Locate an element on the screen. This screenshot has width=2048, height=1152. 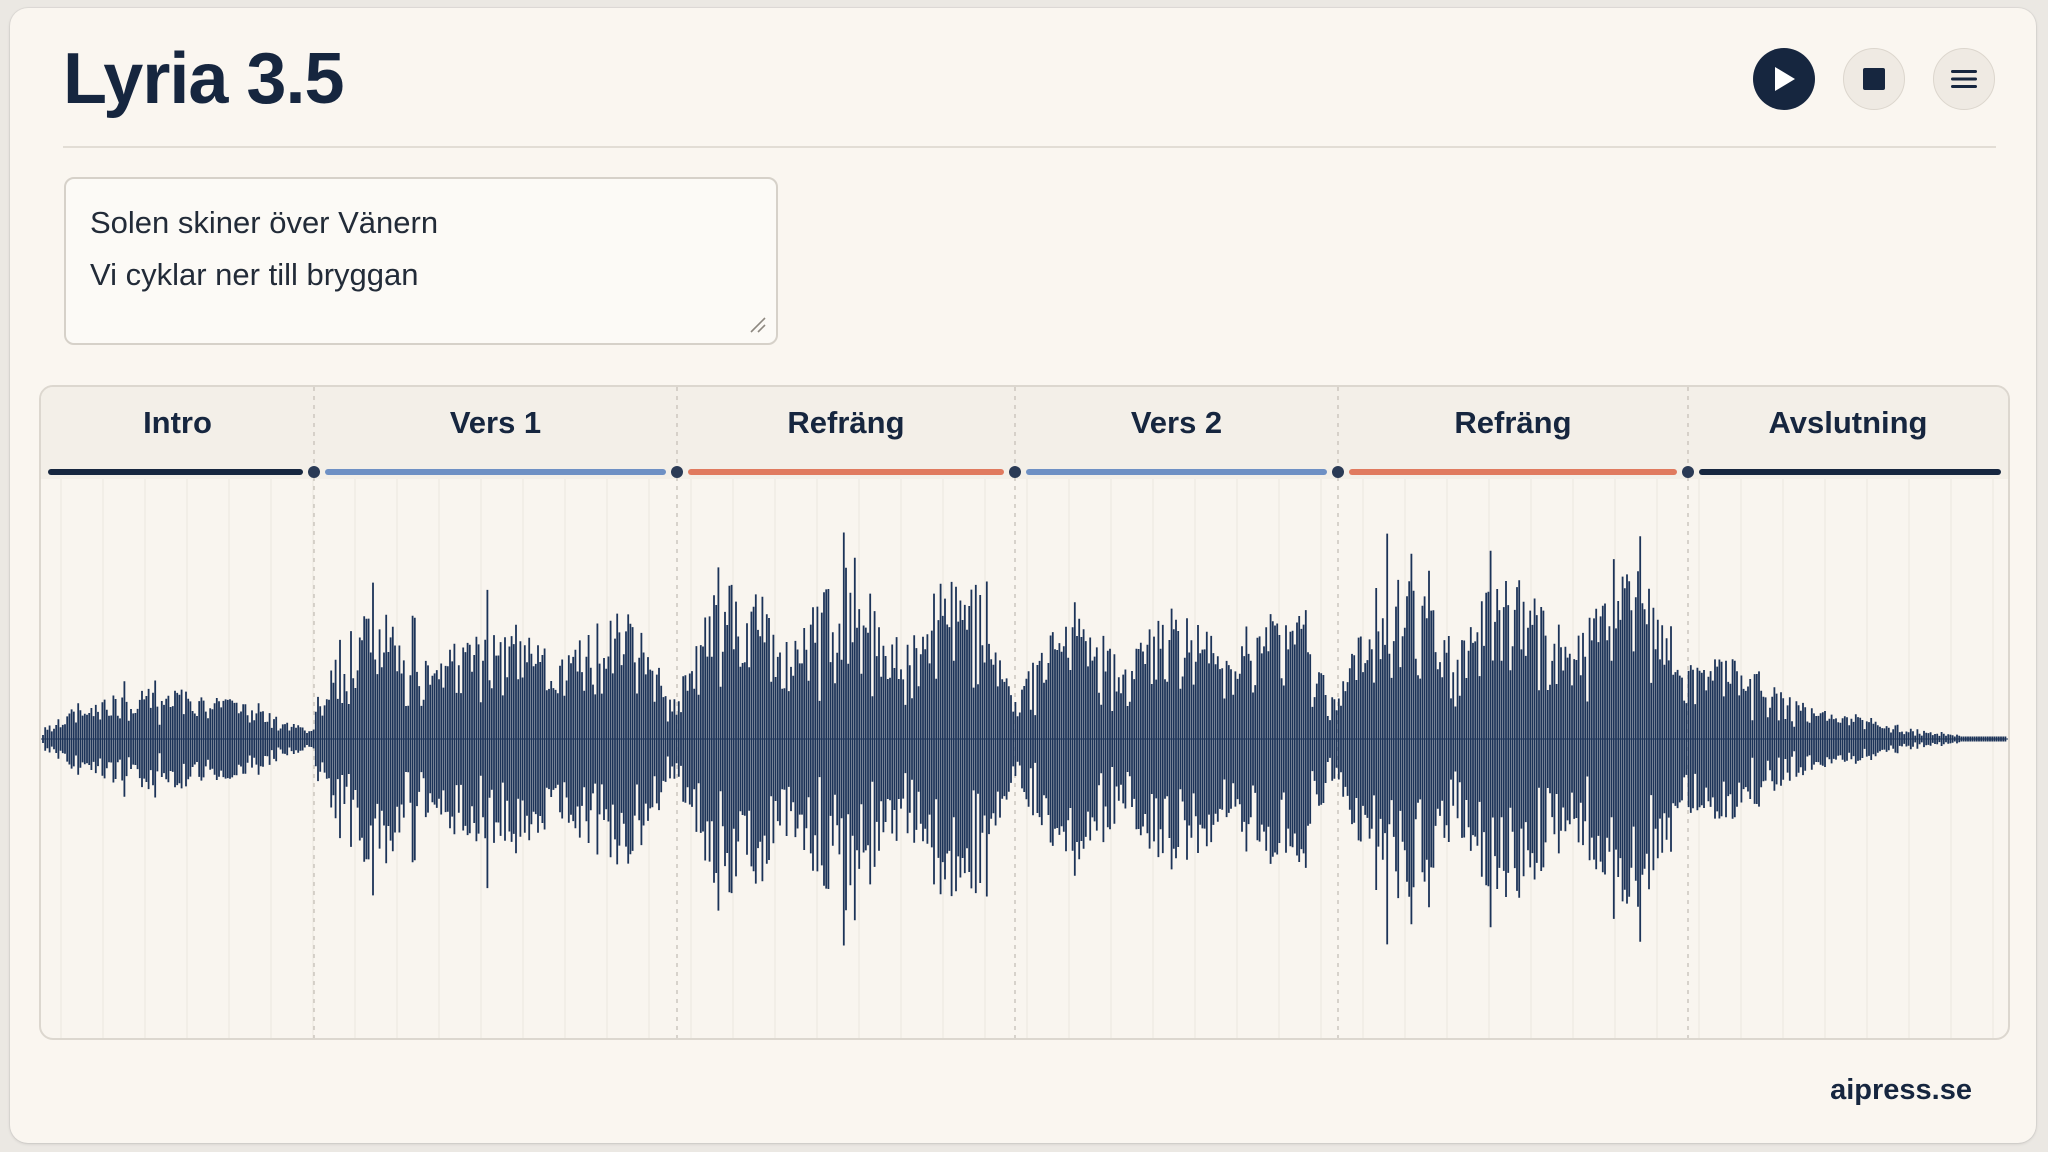
stop-button is located at coordinates (1874, 79).